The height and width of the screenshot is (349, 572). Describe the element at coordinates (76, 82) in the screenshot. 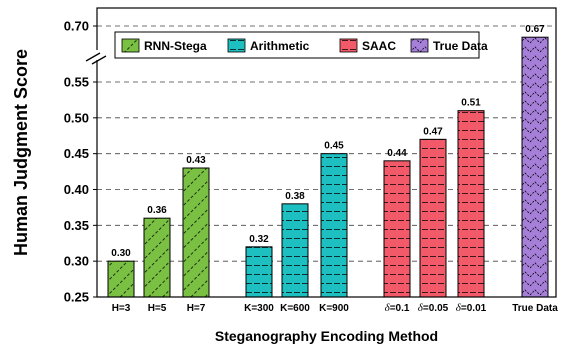

I see `y-tick-label: 0.55` at that location.